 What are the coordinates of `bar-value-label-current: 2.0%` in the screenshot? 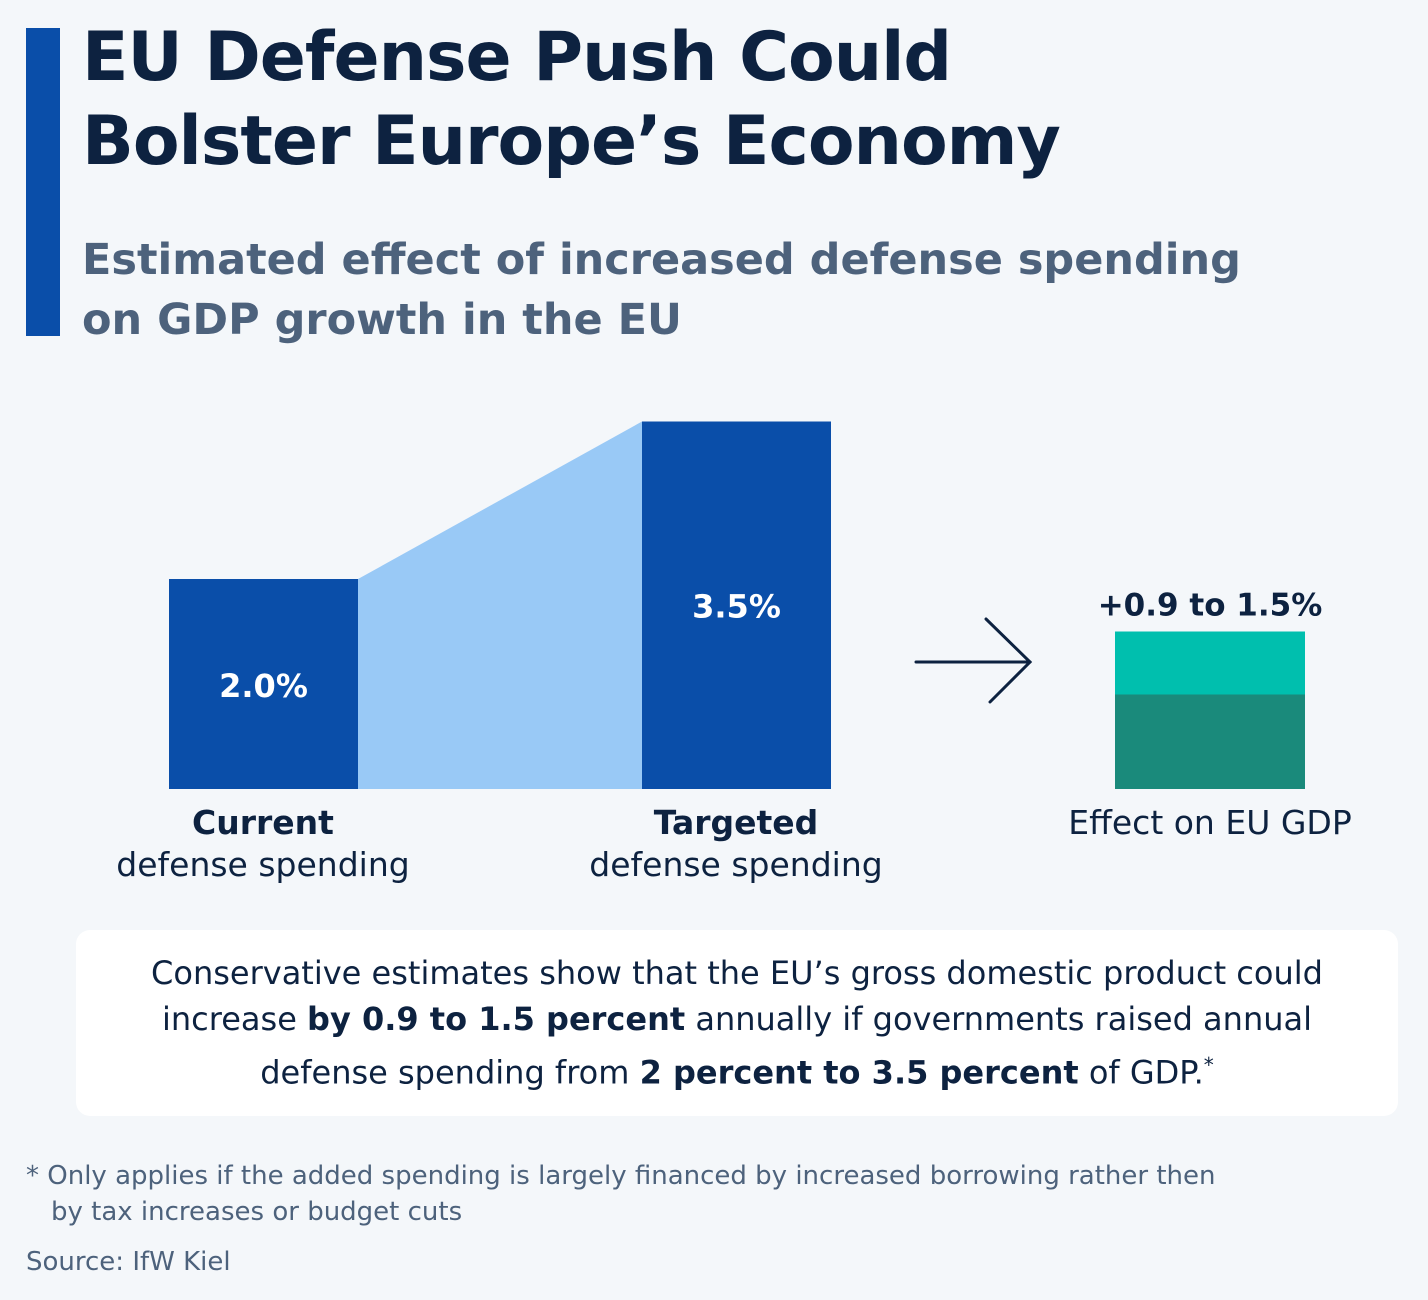 It's located at (263, 686).